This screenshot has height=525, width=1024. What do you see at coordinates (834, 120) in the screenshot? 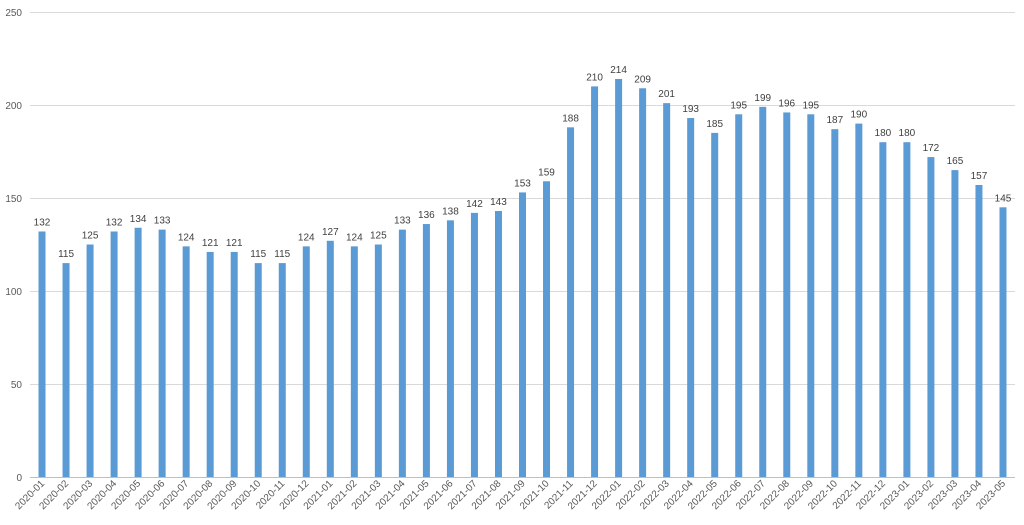
I see `data-label: 187` at bounding box center [834, 120].